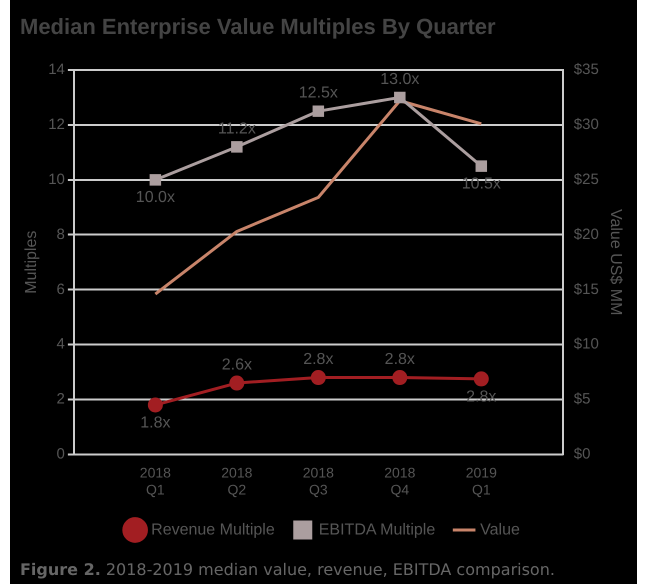 Image resolution: width=647 pixels, height=584 pixels. Describe the element at coordinates (318, 93) in the screenshot. I see `data-label: 12.5x` at that location.